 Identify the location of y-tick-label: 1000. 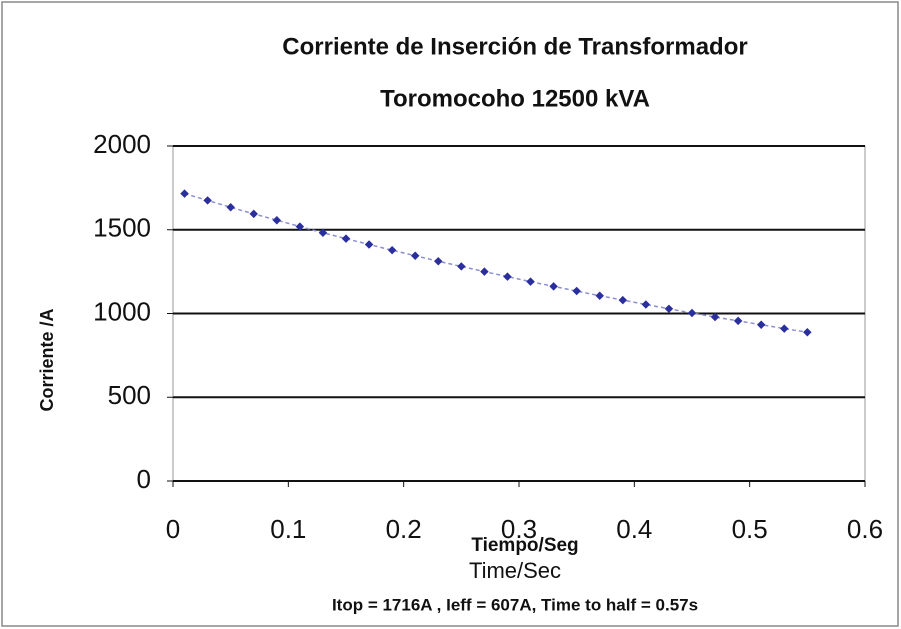
(122, 311).